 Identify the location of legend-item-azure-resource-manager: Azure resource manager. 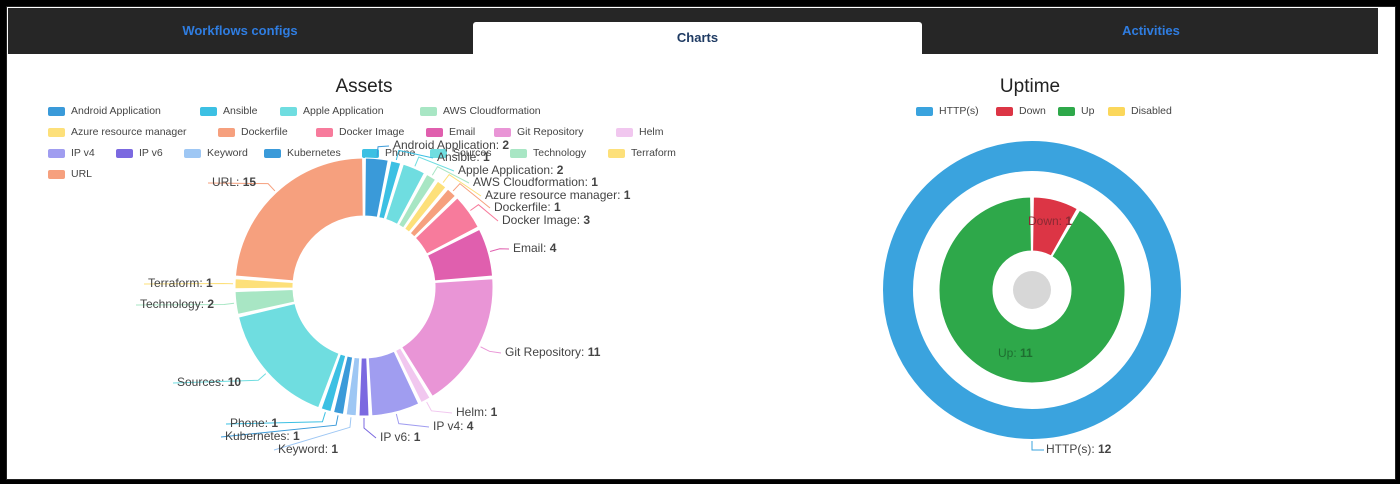
(117, 132).